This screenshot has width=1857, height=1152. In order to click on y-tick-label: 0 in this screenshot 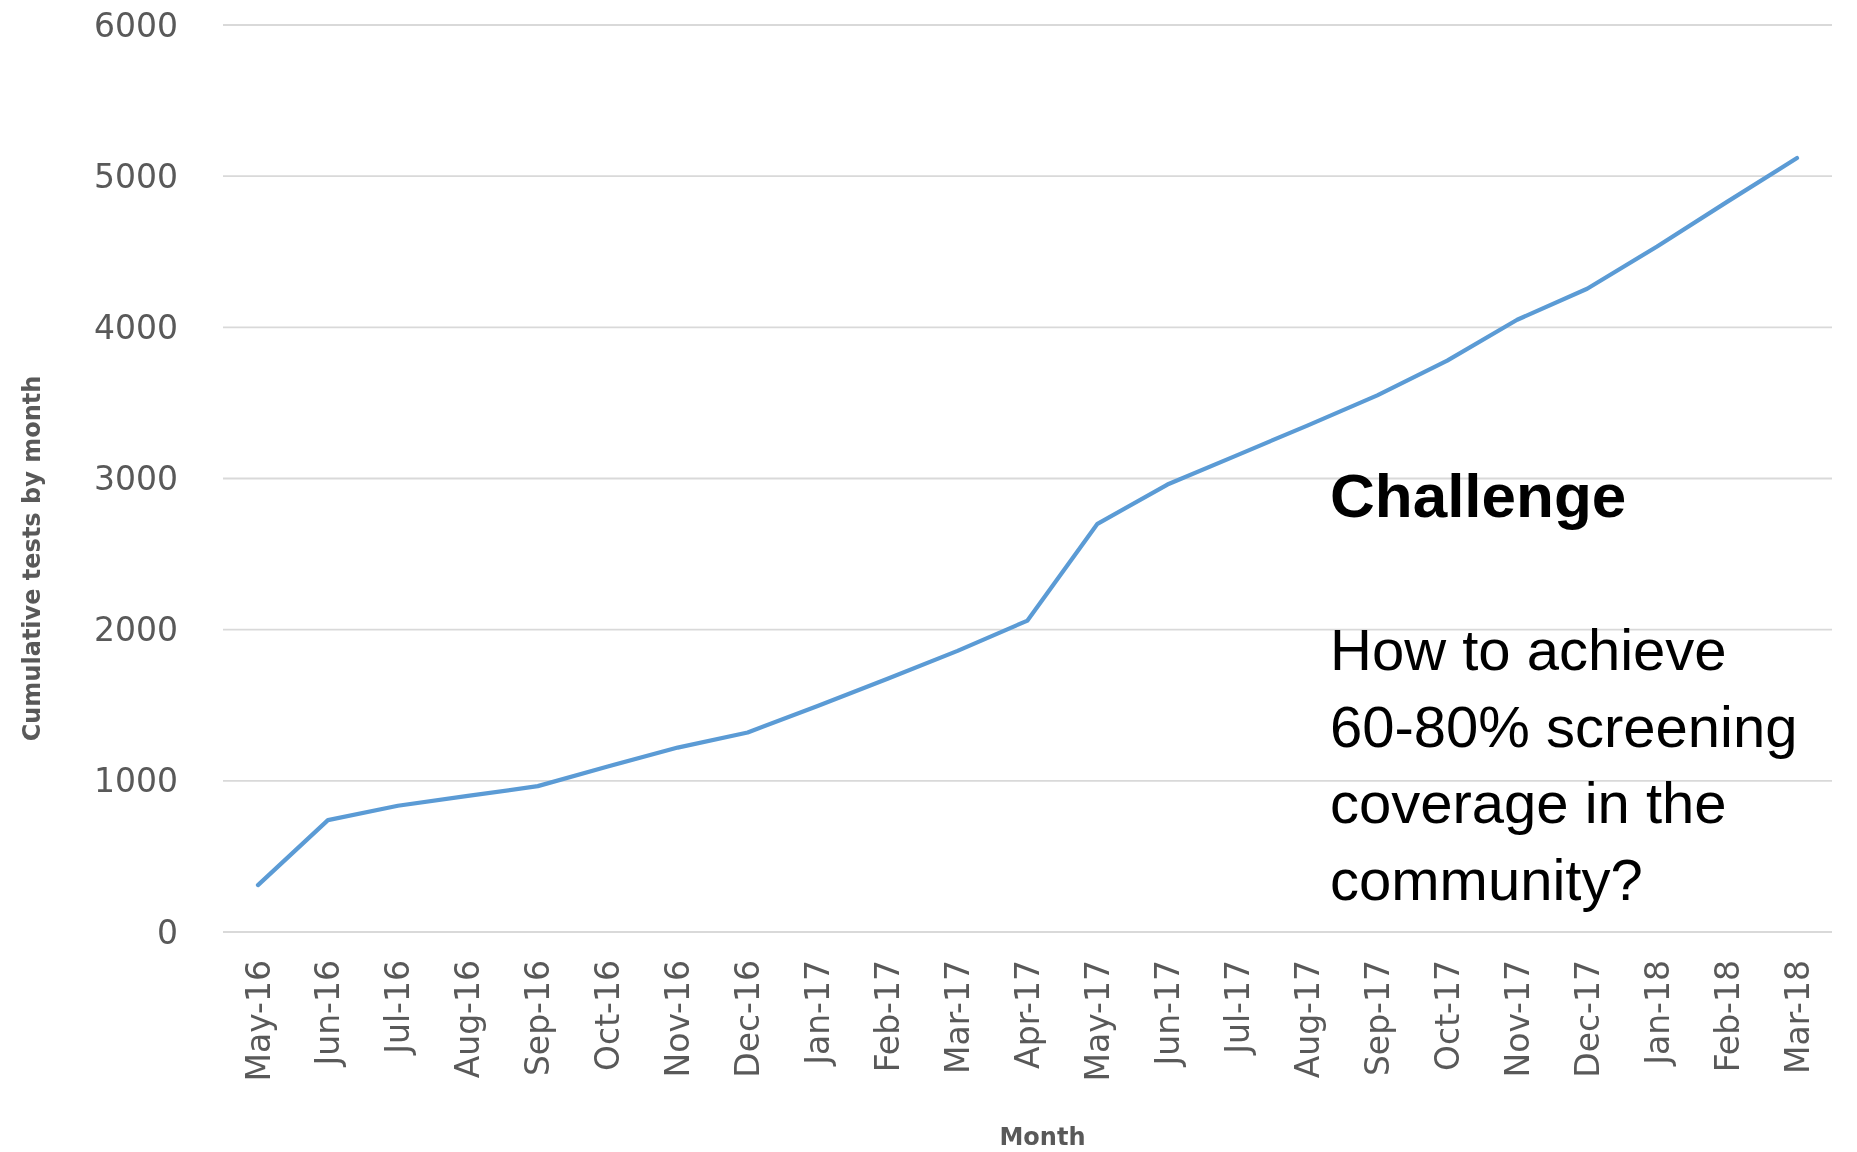, I will do `click(167, 932)`.